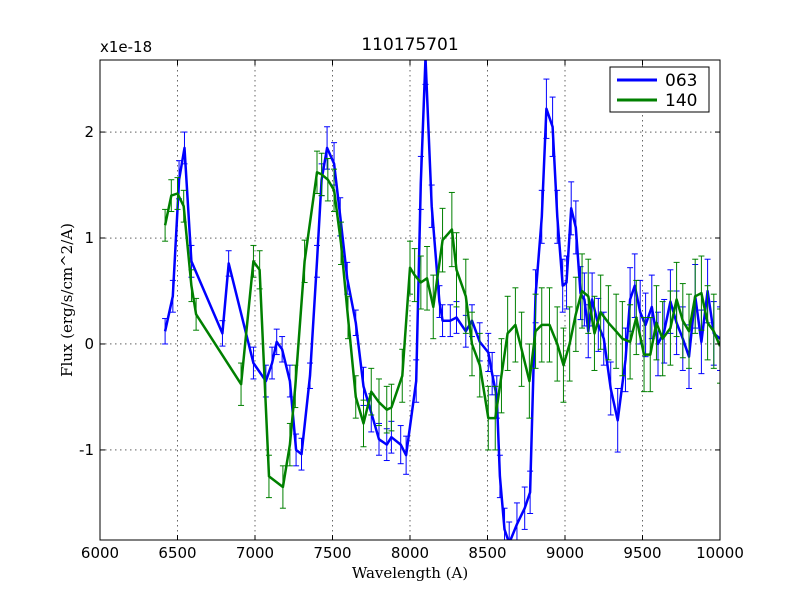  Describe the element at coordinates (332, 553) in the screenshot. I see `x-tick-label: 7500` at that location.